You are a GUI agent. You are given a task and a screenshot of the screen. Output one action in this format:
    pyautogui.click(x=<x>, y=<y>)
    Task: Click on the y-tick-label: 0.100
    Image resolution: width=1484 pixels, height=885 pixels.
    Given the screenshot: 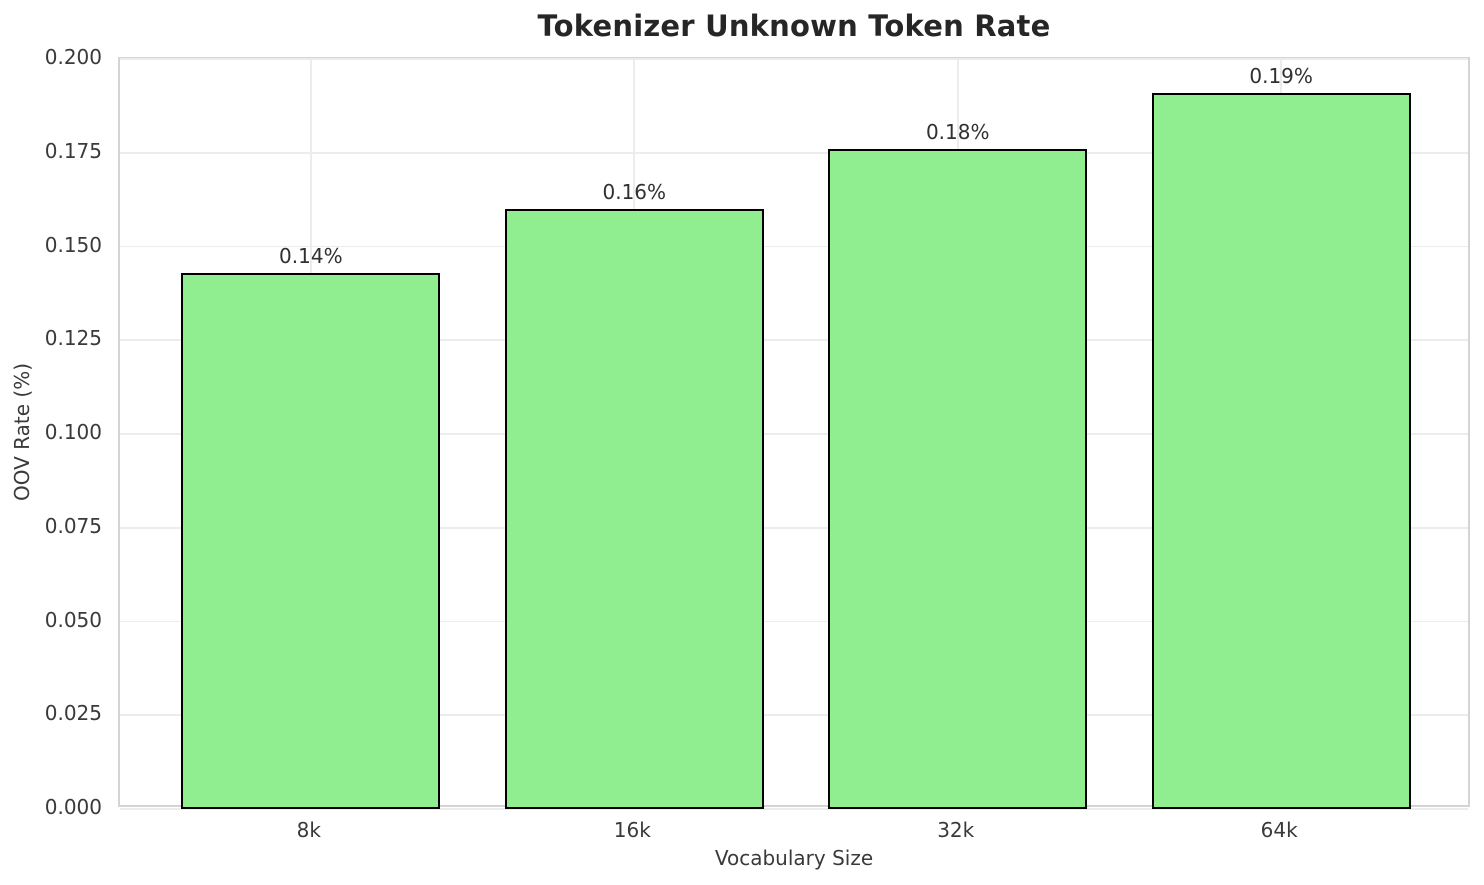 What is the action you would take?
    pyautogui.click(x=73, y=432)
    